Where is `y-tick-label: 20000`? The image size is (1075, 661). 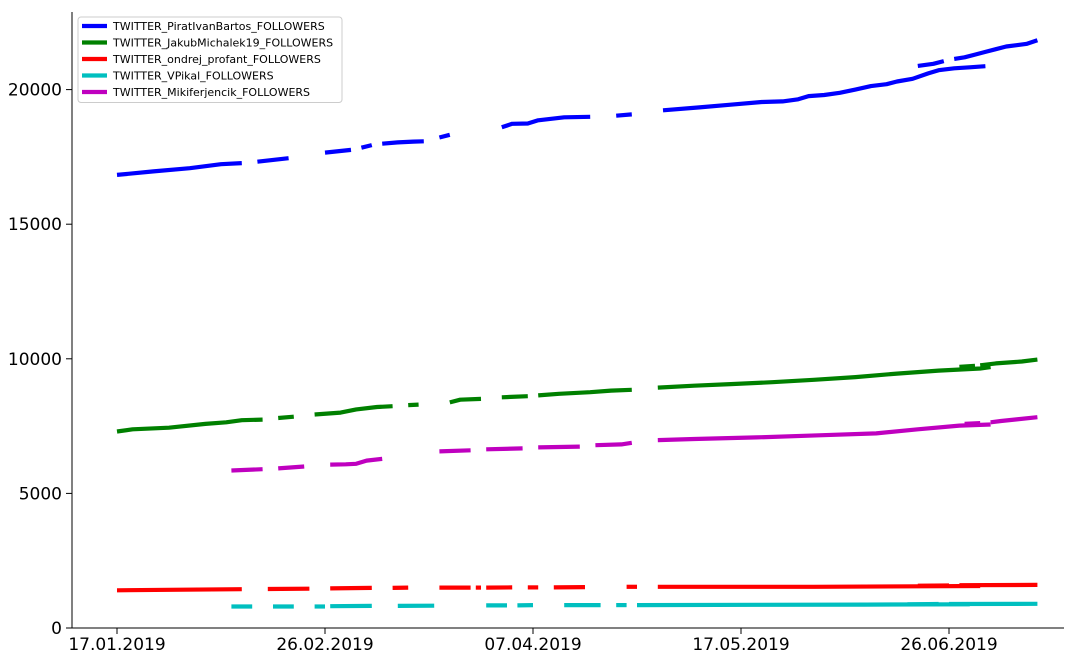
y-tick-label: 20000 is located at coordinates (35, 91).